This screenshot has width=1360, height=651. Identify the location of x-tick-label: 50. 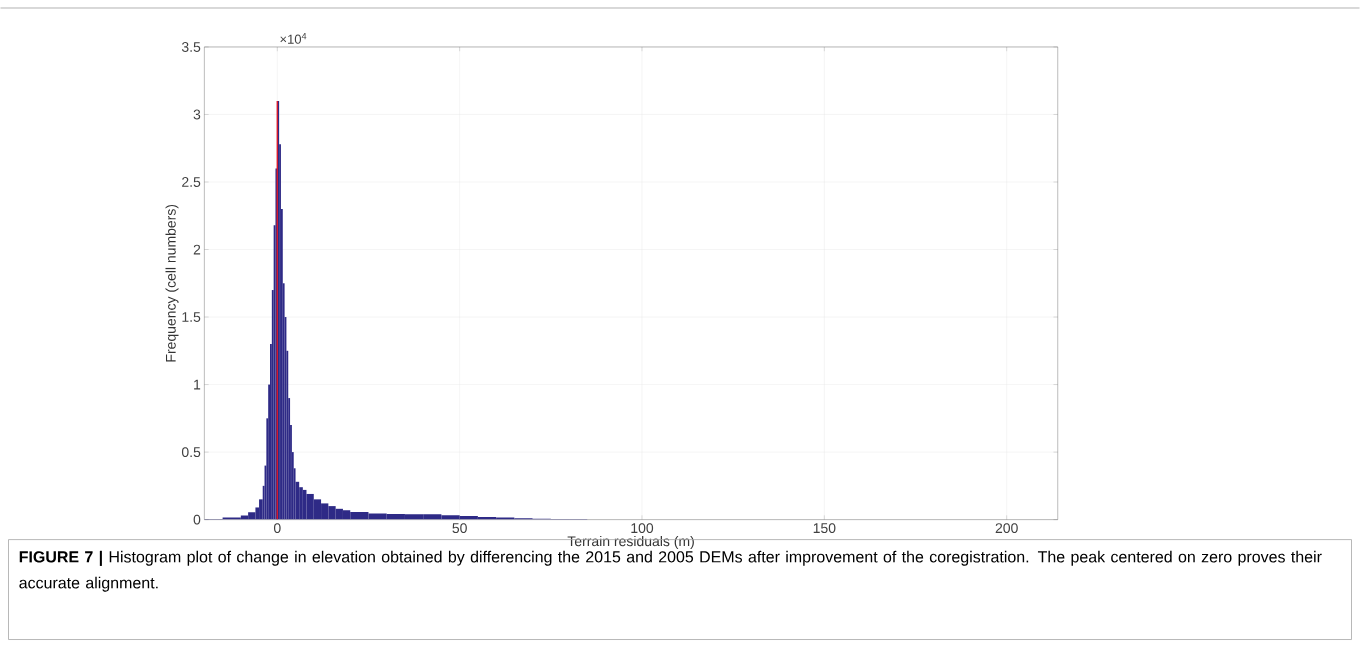
(459, 528).